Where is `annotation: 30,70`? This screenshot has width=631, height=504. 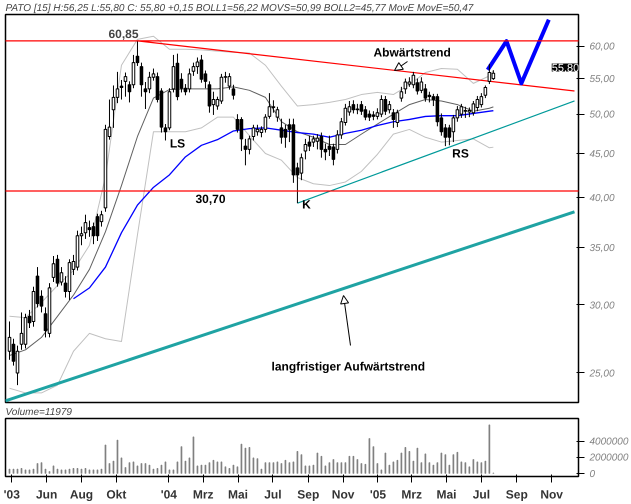
annotation: 30,70 is located at coordinates (210, 199).